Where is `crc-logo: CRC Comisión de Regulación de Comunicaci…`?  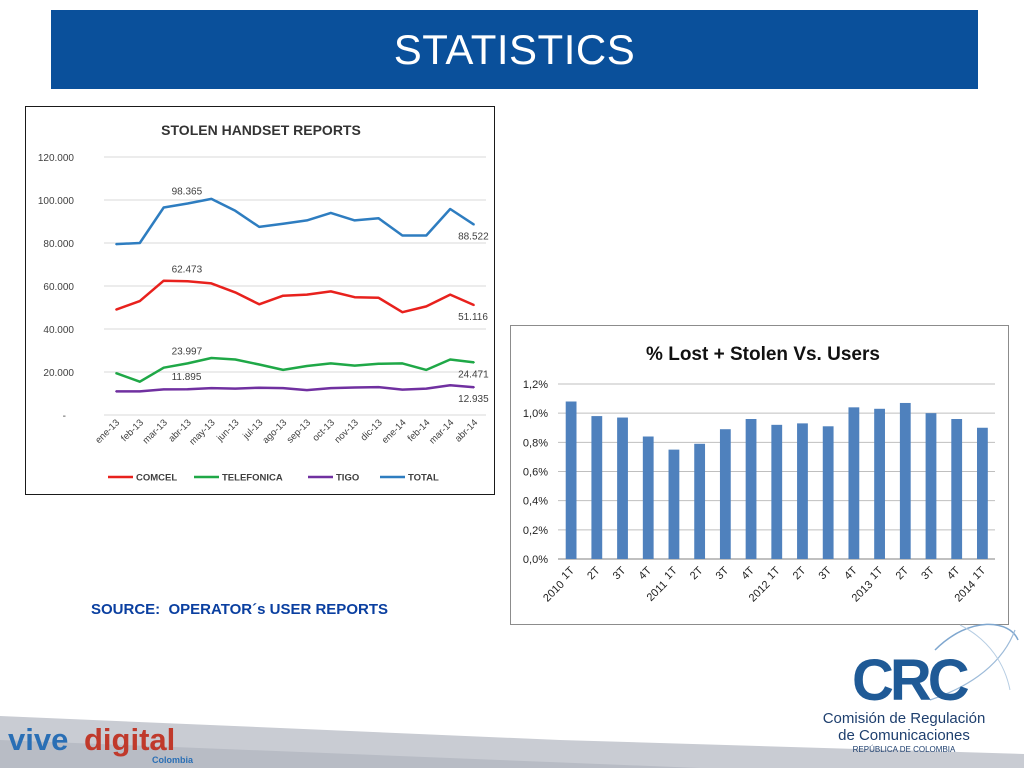
crc-logo: CRC Comisión de Regulación de Comunicaci… is located at coordinates (921, 688).